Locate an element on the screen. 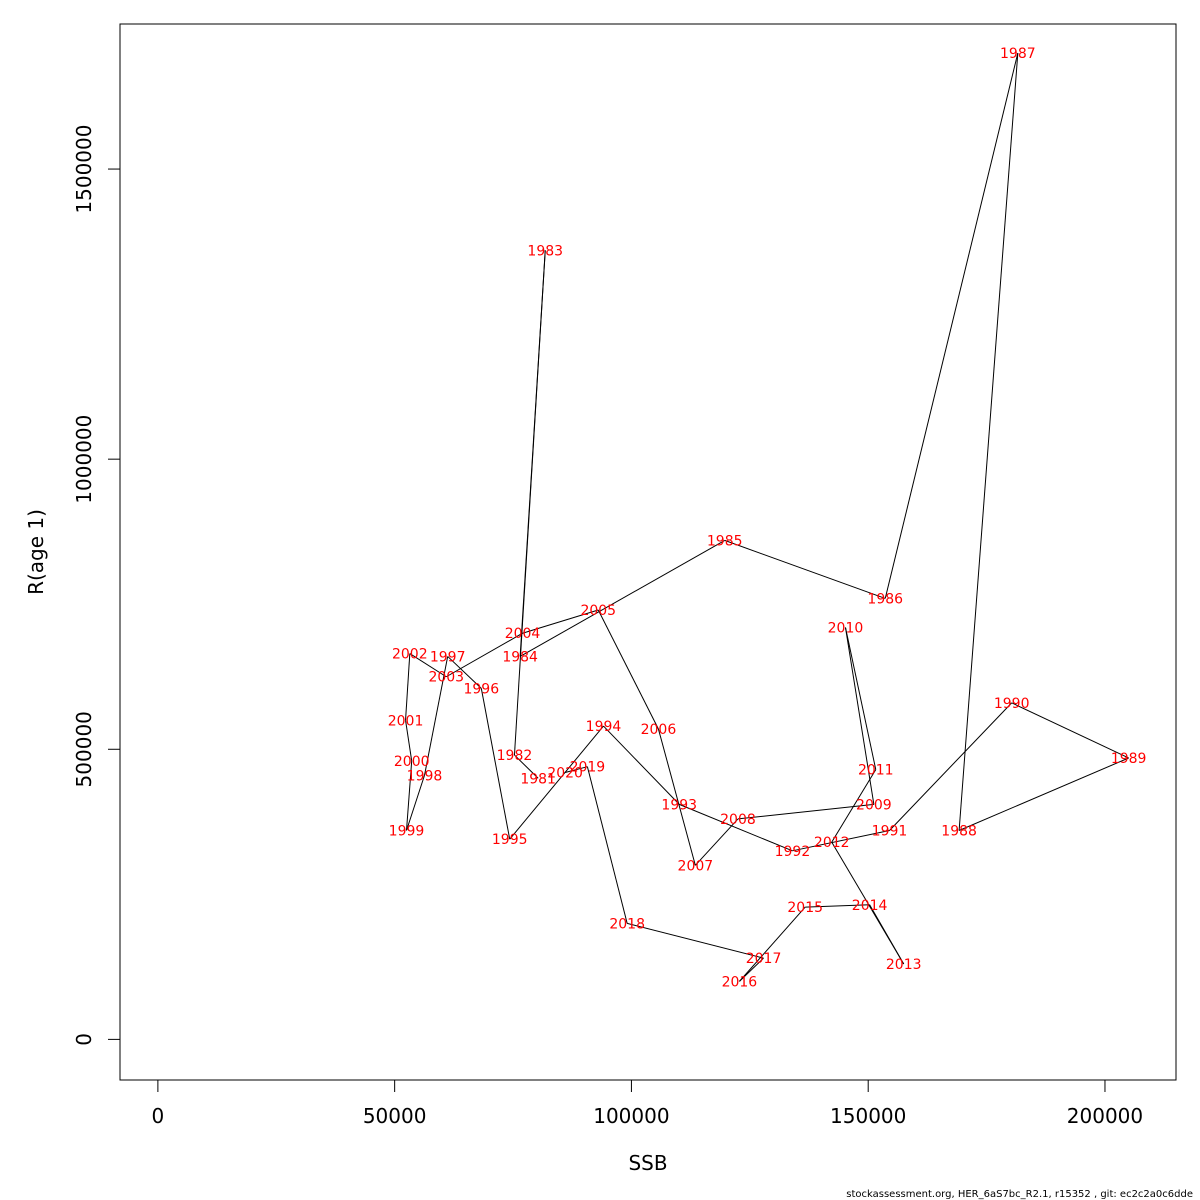  x-axis: 0 50000 100000 150000 200000 is located at coordinates (647, 1103).